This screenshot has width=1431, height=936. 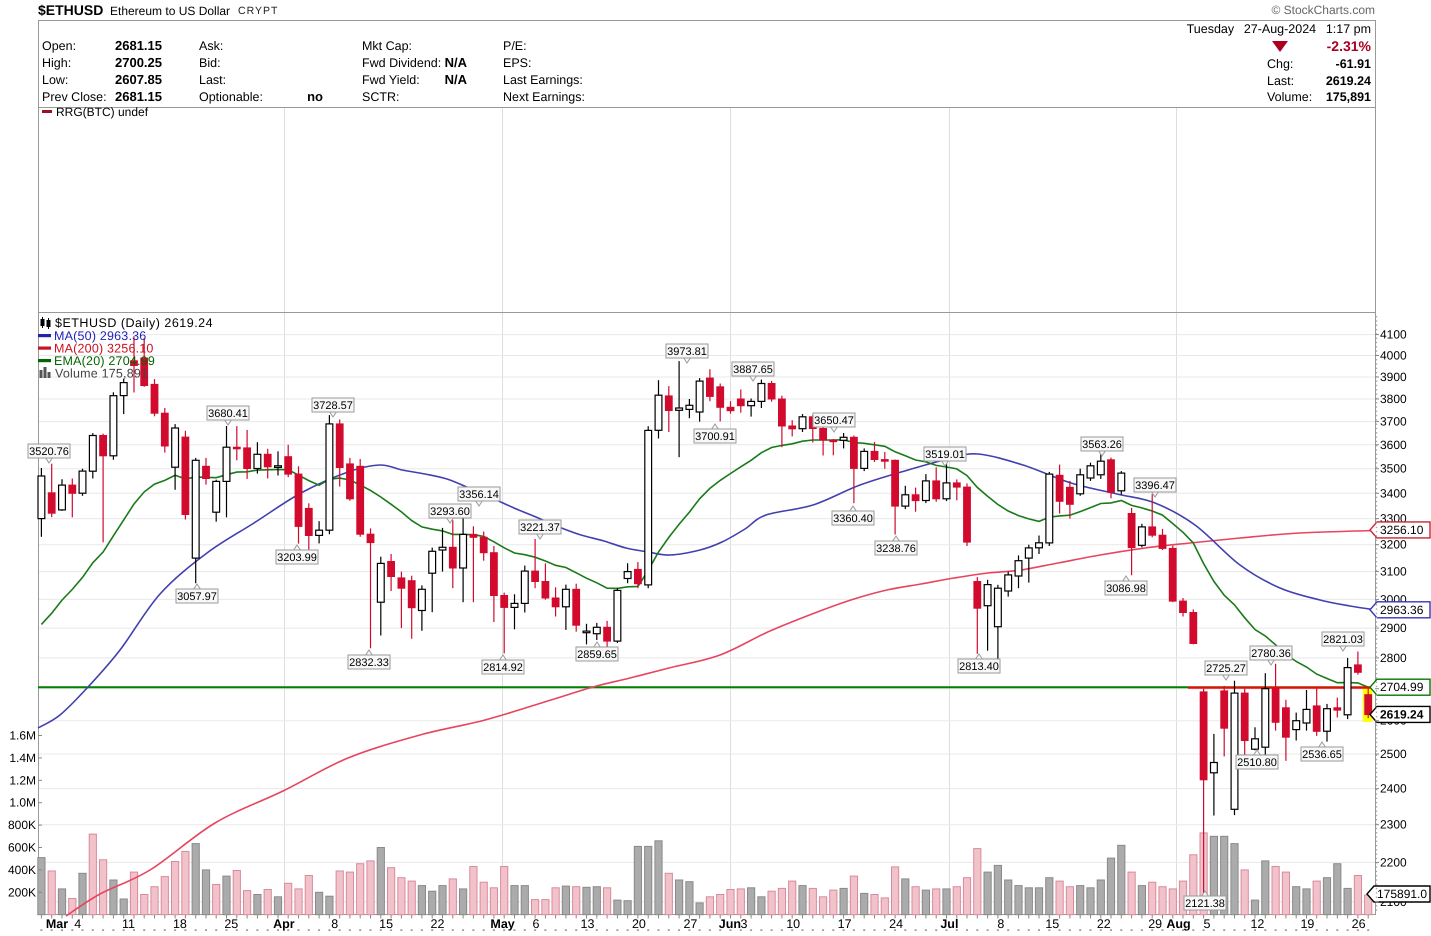 What do you see at coordinates (1393, 658) in the screenshot?
I see `svg-text: 2800` at bounding box center [1393, 658].